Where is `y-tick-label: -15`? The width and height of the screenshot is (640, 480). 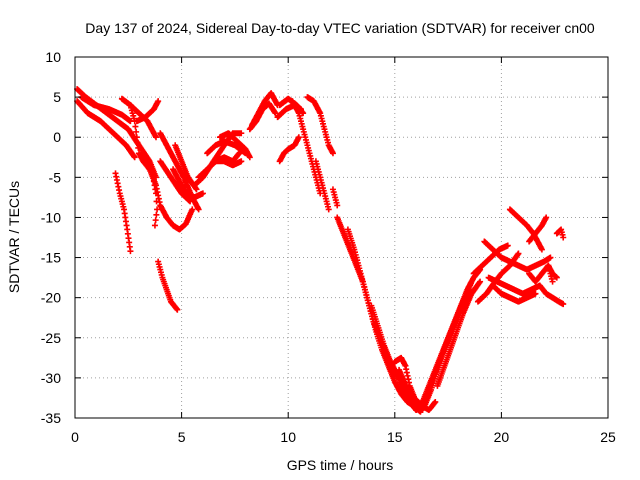
y-tick-label: -15 is located at coordinates (51, 258).